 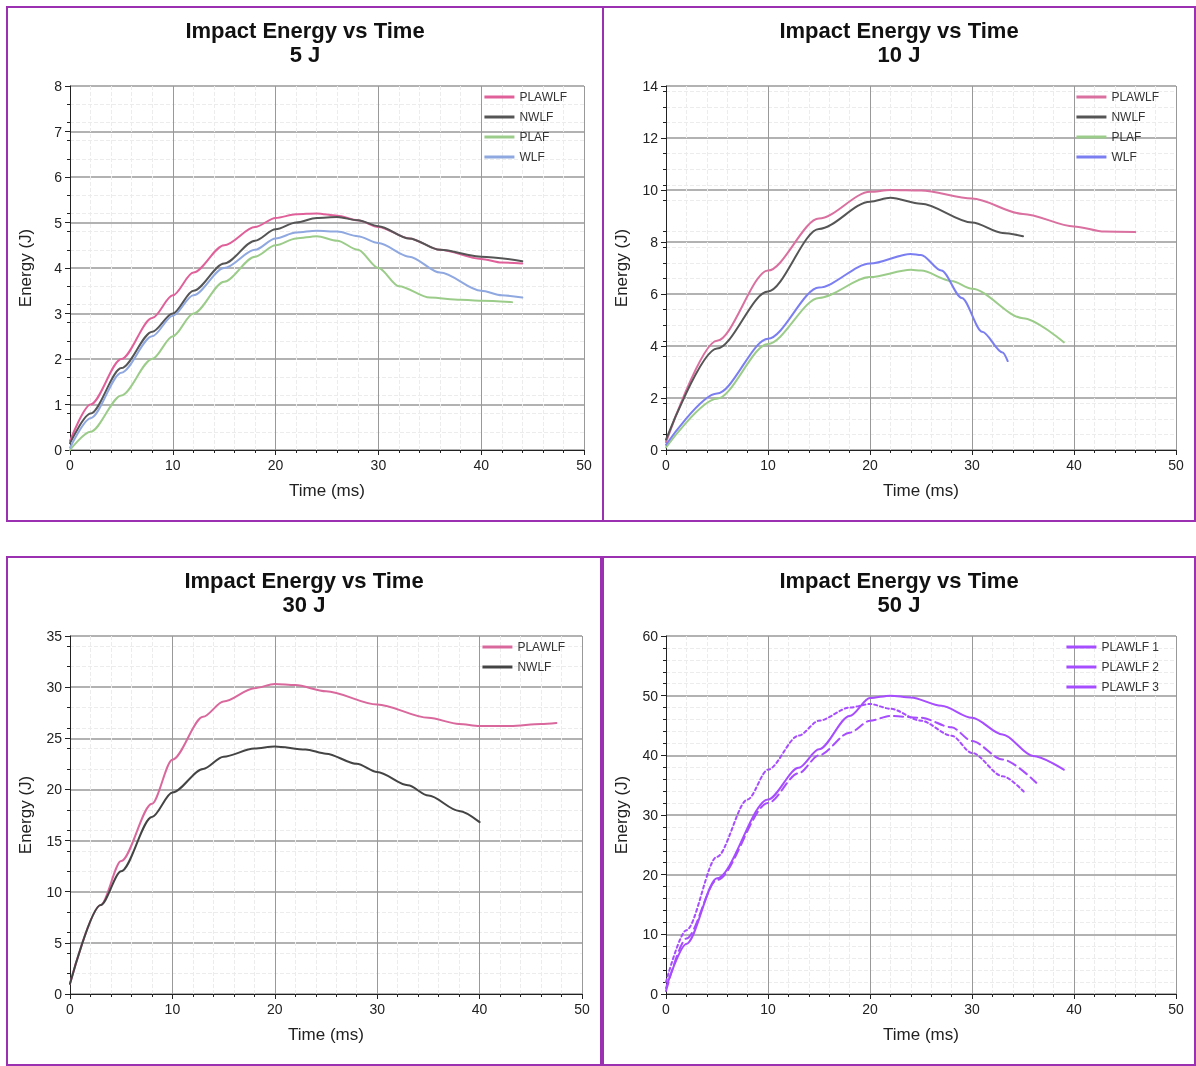 I want to click on y-tick-label: 14, so click(x=650, y=86).